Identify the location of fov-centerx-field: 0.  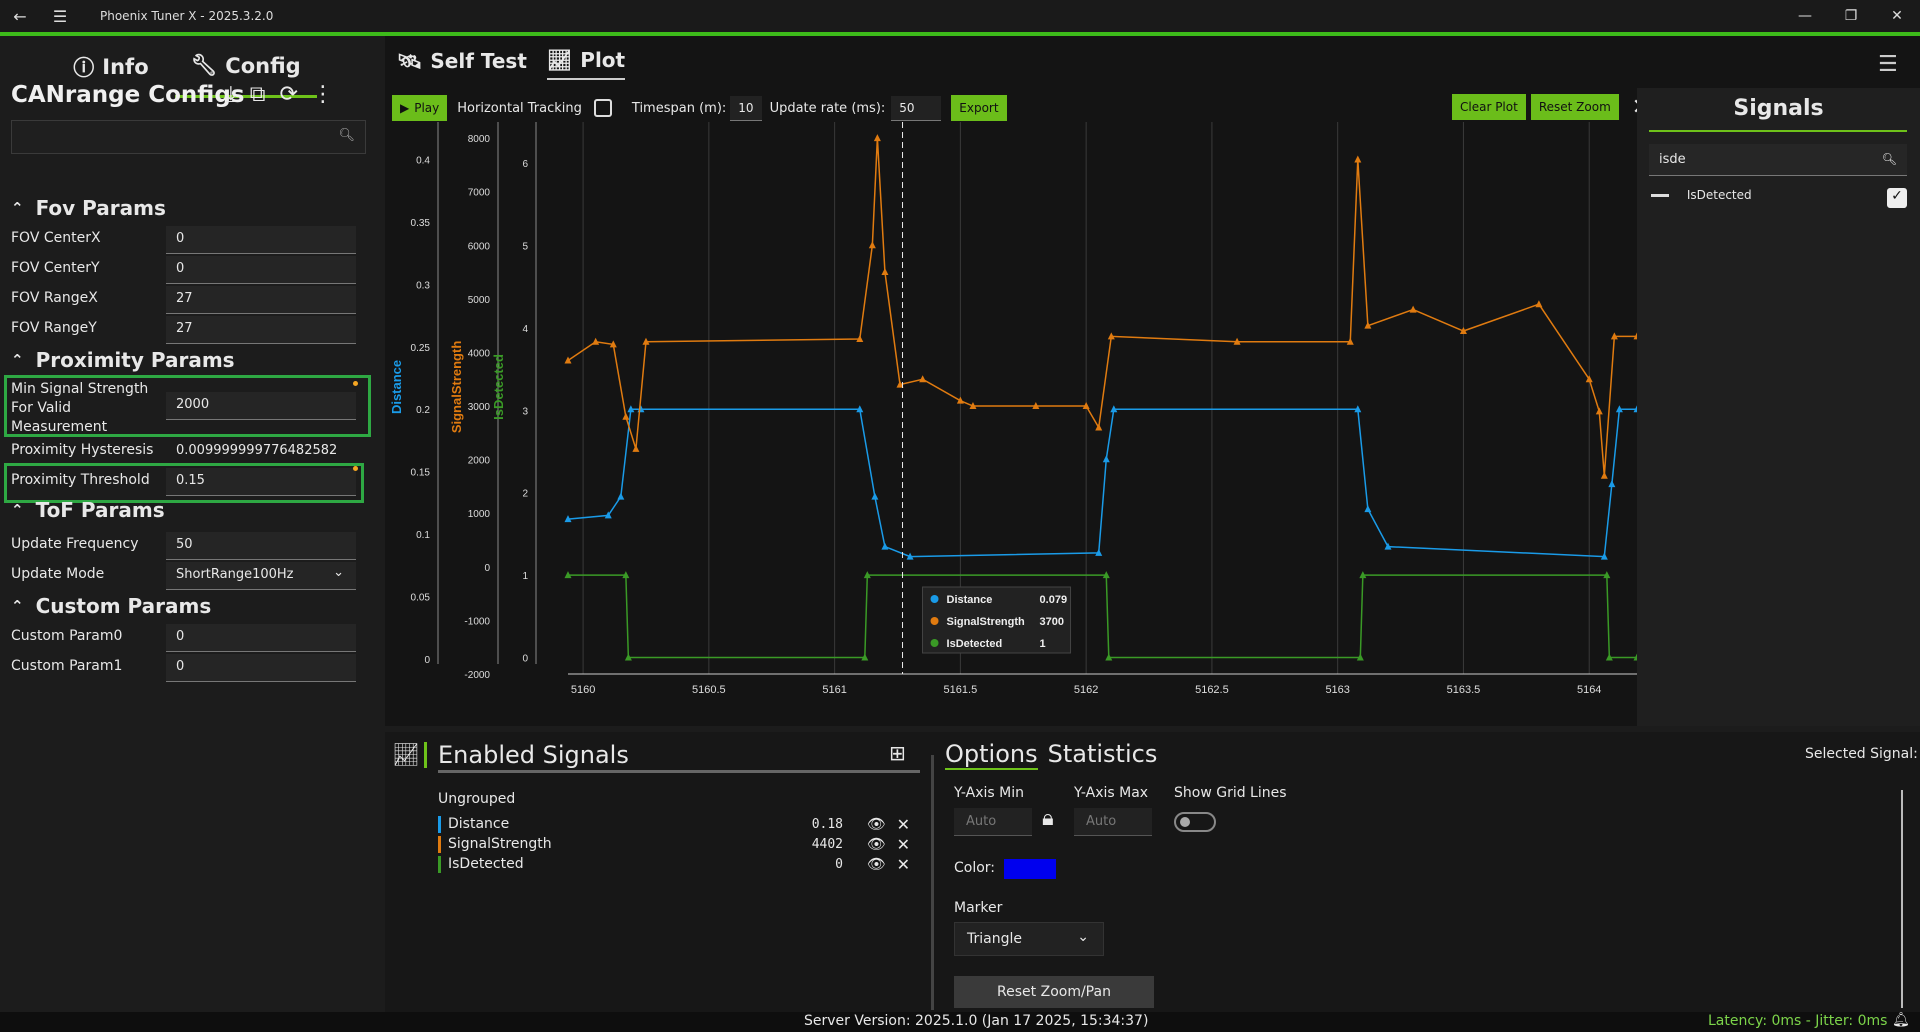
(261, 240).